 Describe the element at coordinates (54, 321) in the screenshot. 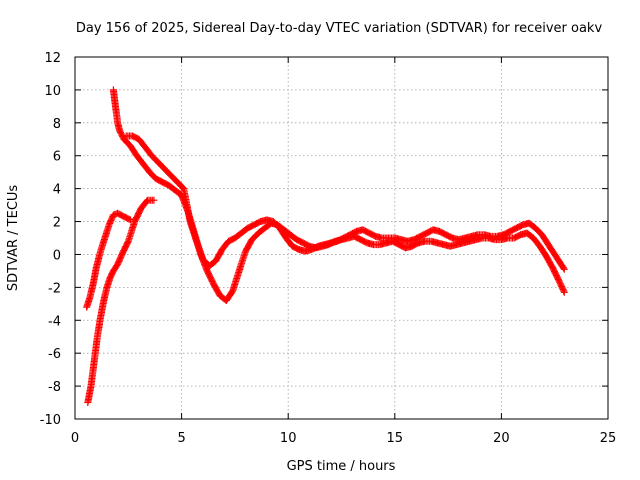

I see `y-tick-label: -4` at that location.